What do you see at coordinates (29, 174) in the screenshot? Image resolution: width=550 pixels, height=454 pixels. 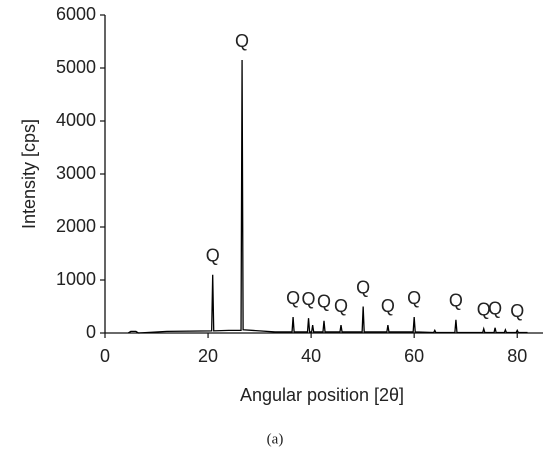 I see `y-axis-label: Intensity [cps]` at bounding box center [29, 174].